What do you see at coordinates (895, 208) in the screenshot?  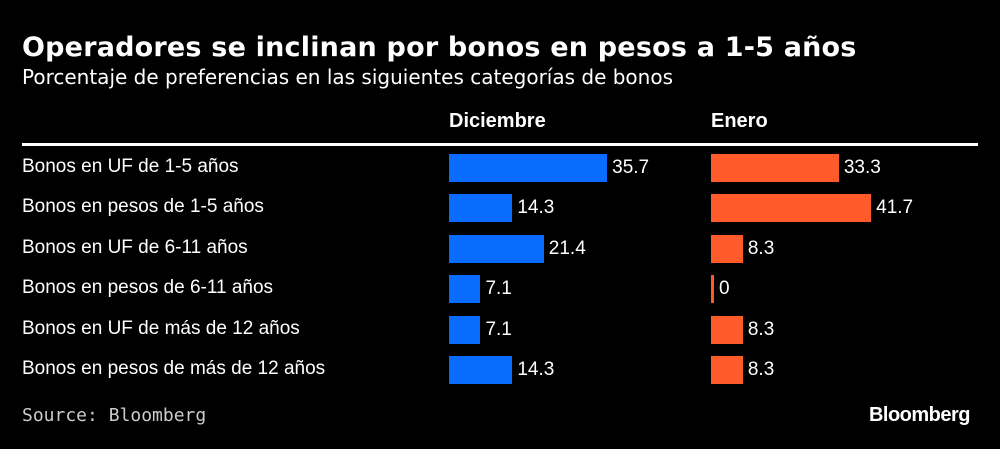 I see `data-label: 41.7` at bounding box center [895, 208].